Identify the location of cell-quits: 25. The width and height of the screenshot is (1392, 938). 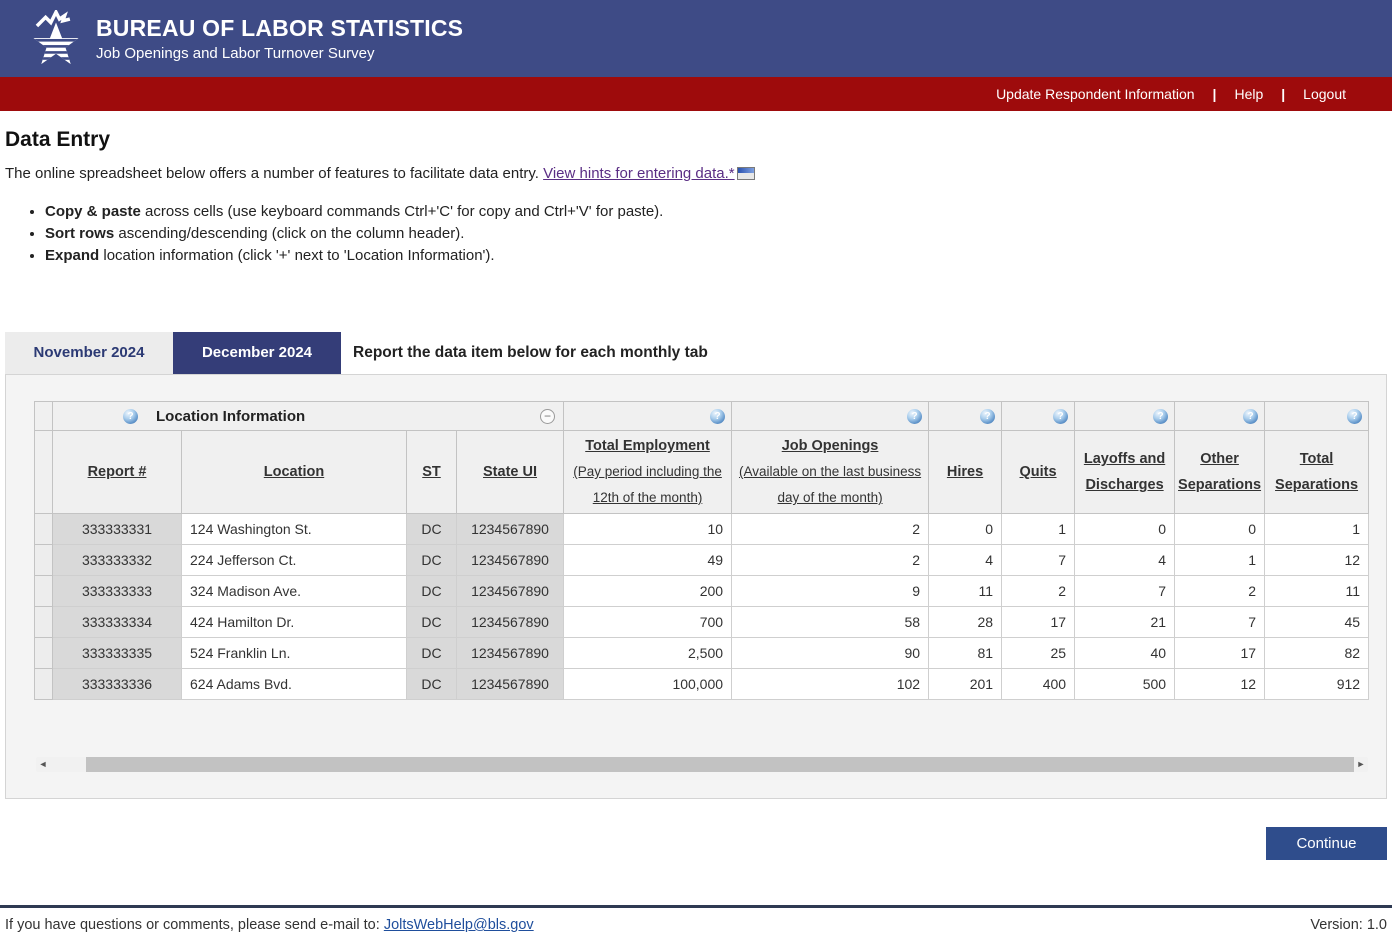
(1038, 653).